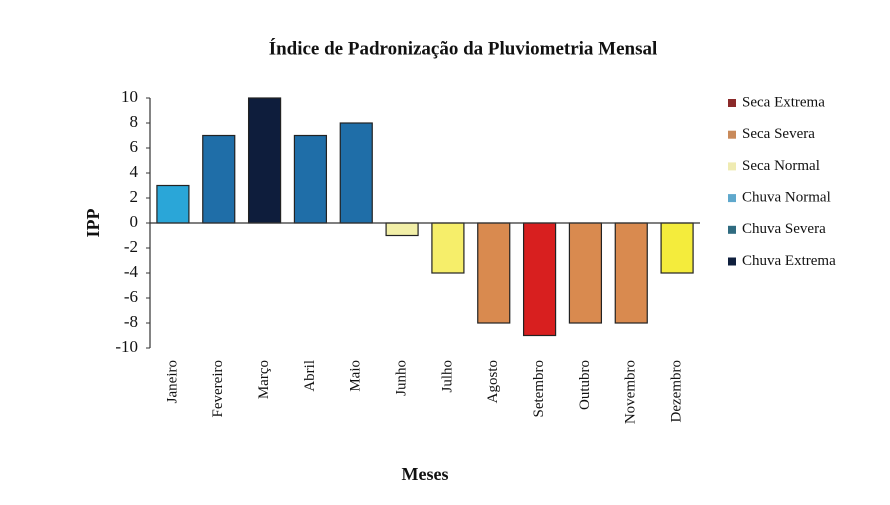  What do you see at coordinates (172, 381) in the screenshot?
I see `x-tick-label: Janeiro` at bounding box center [172, 381].